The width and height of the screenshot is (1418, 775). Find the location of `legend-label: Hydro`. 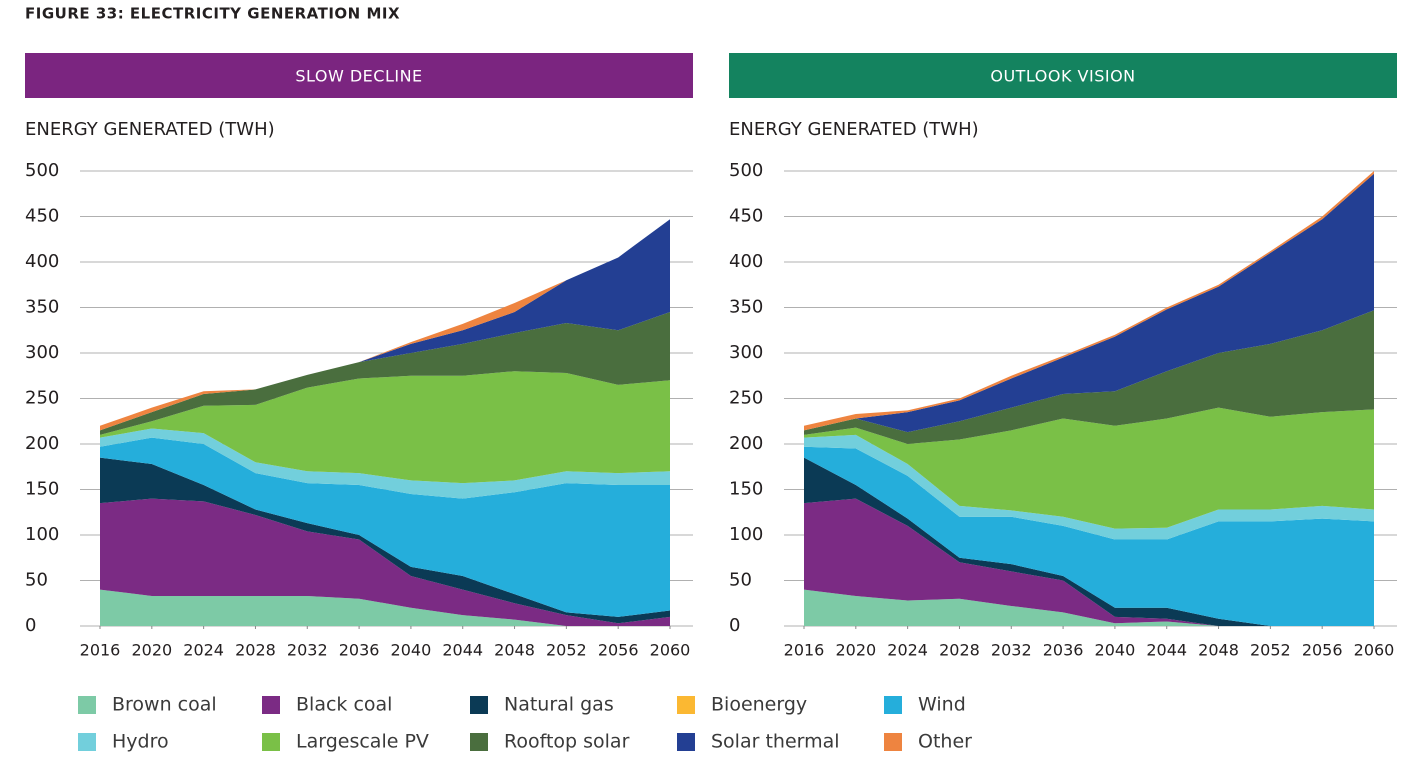

legend-label: Hydro is located at coordinates (140, 742).